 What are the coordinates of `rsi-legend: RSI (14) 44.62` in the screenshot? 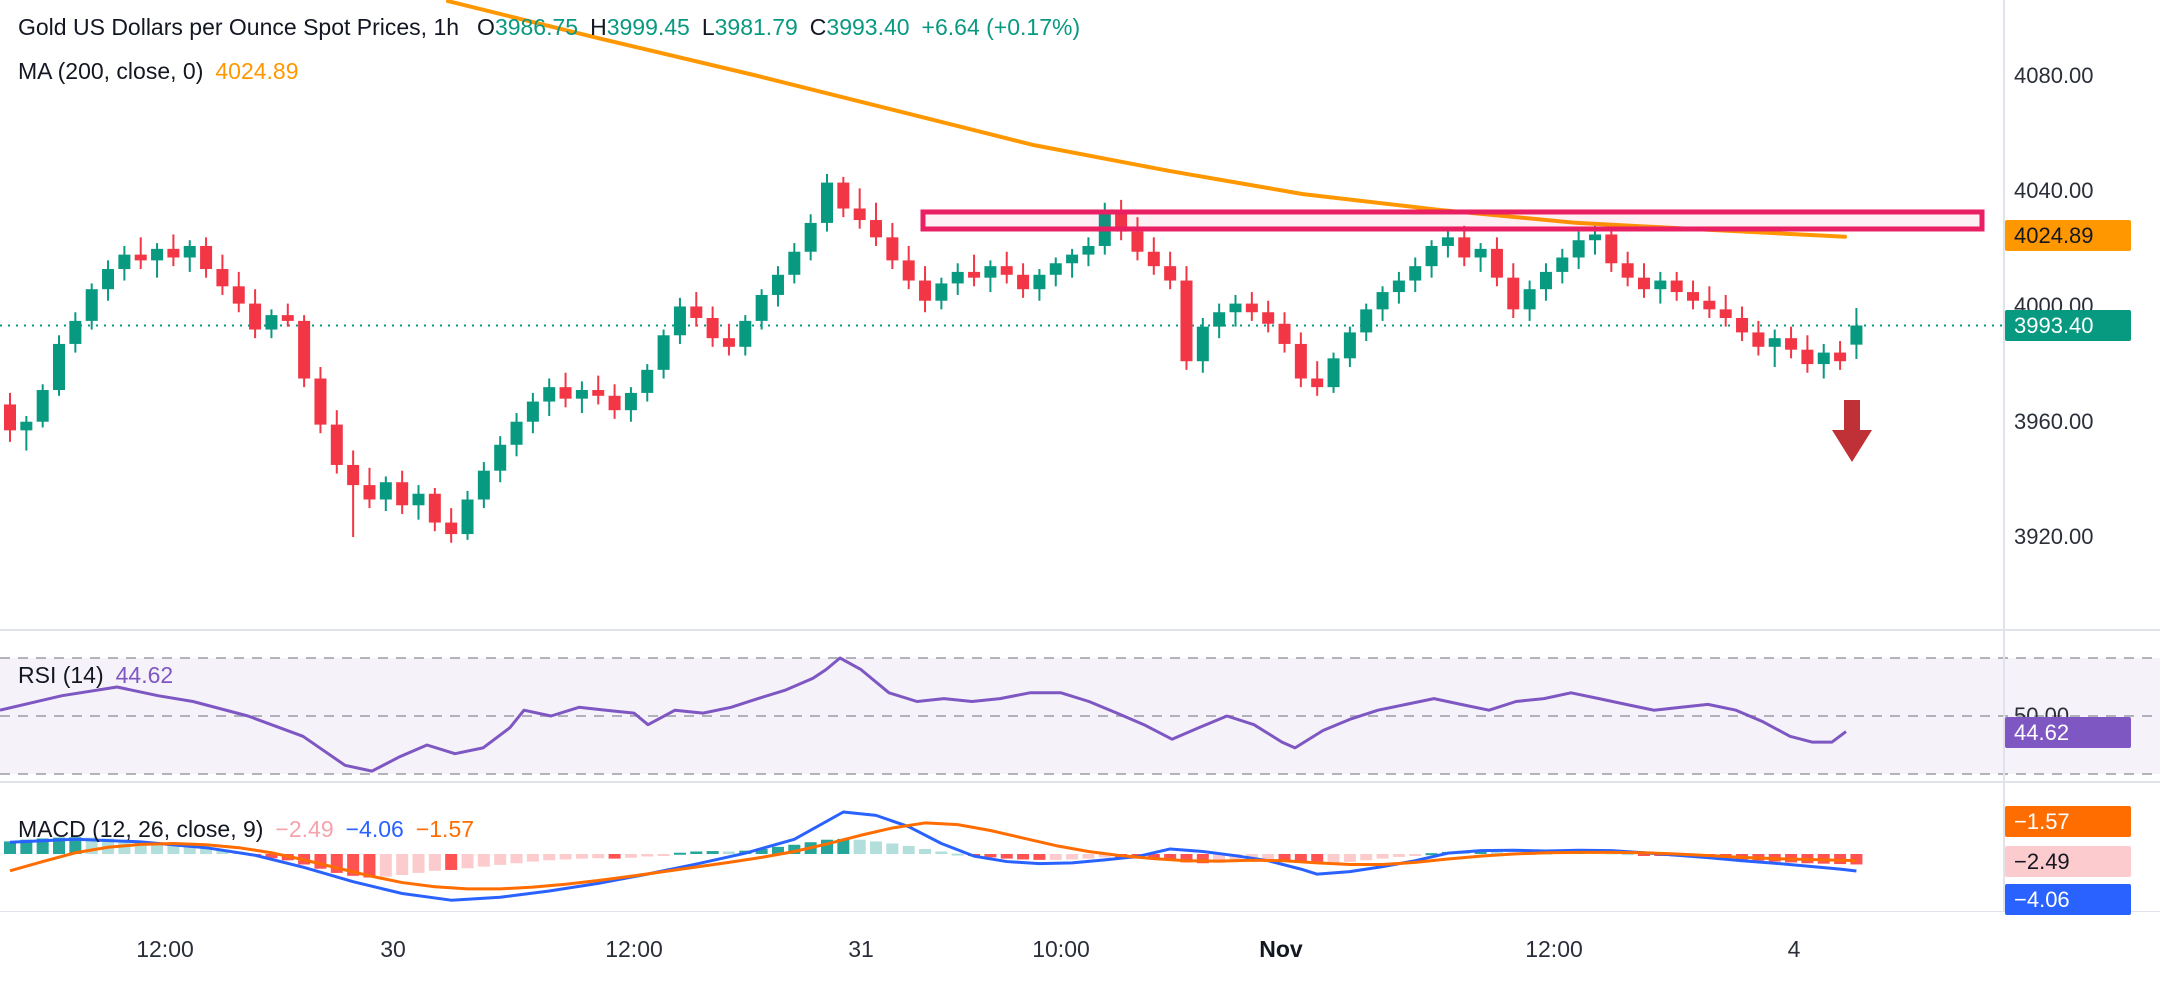 It's located at (95, 675).